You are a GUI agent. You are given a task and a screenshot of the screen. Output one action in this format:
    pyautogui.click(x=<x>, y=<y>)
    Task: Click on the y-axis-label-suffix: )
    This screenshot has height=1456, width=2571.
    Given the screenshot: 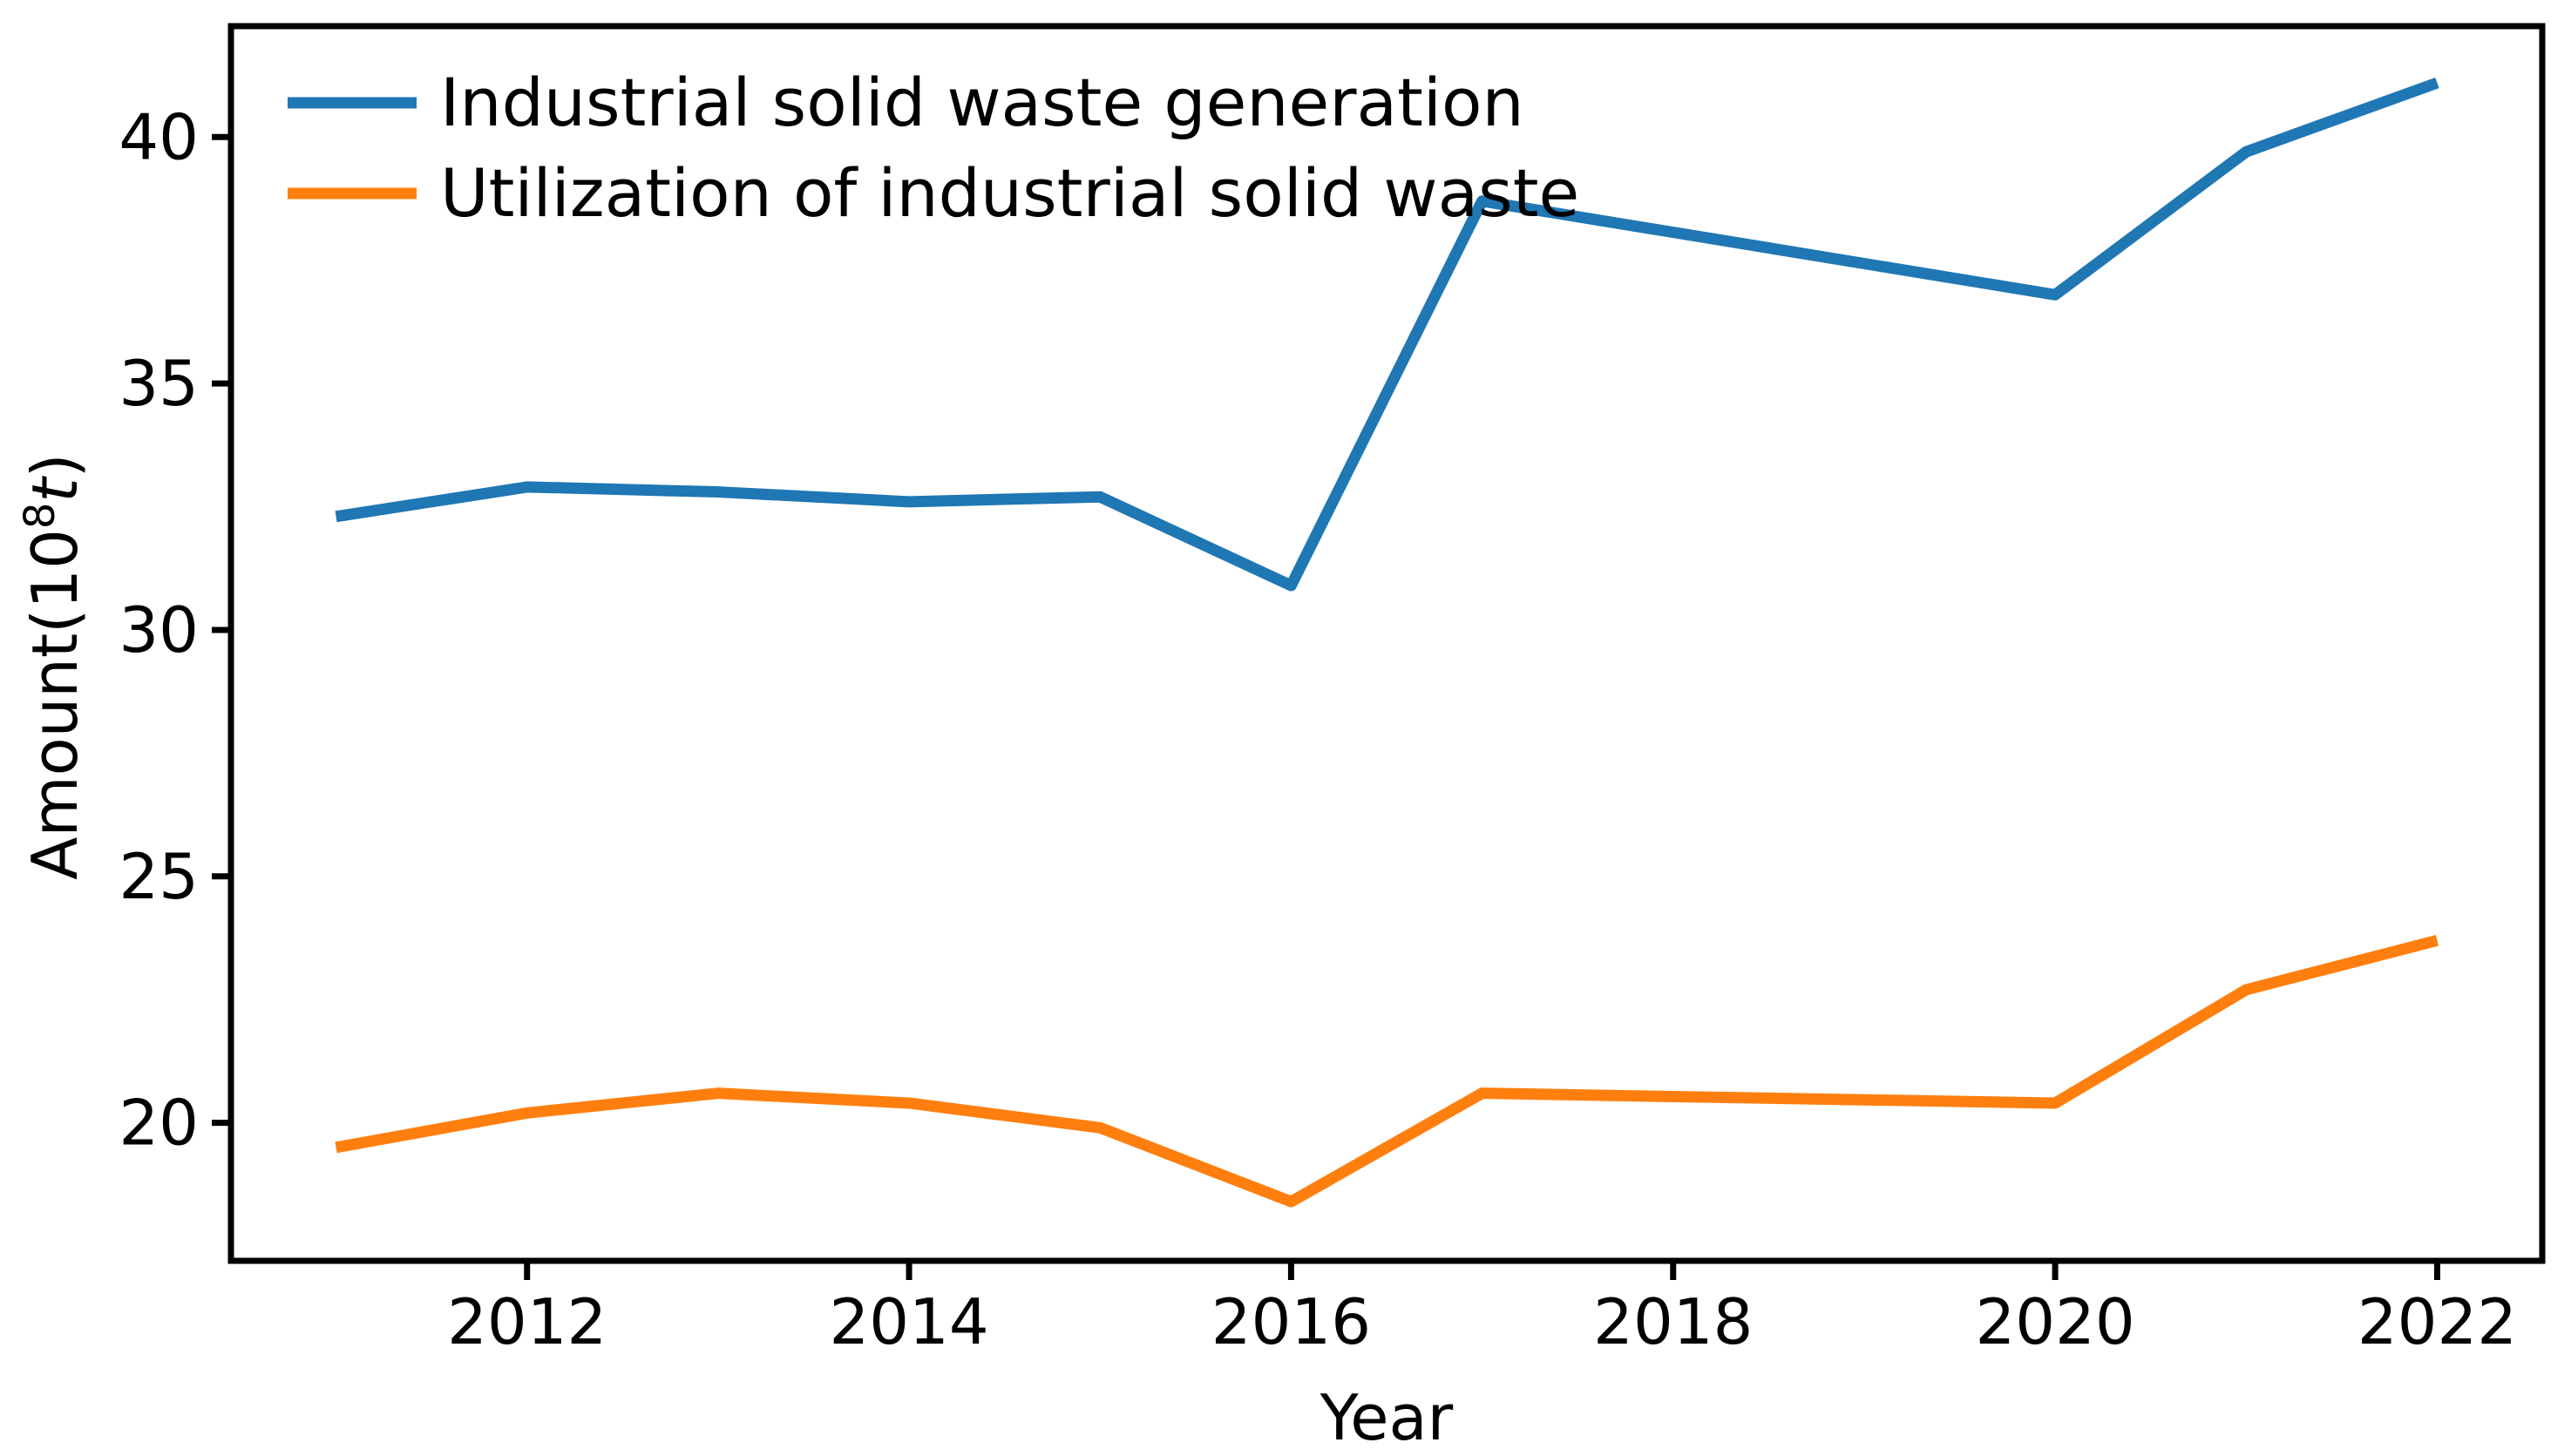 What is the action you would take?
    pyautogui.click(x=55, y=465)
    